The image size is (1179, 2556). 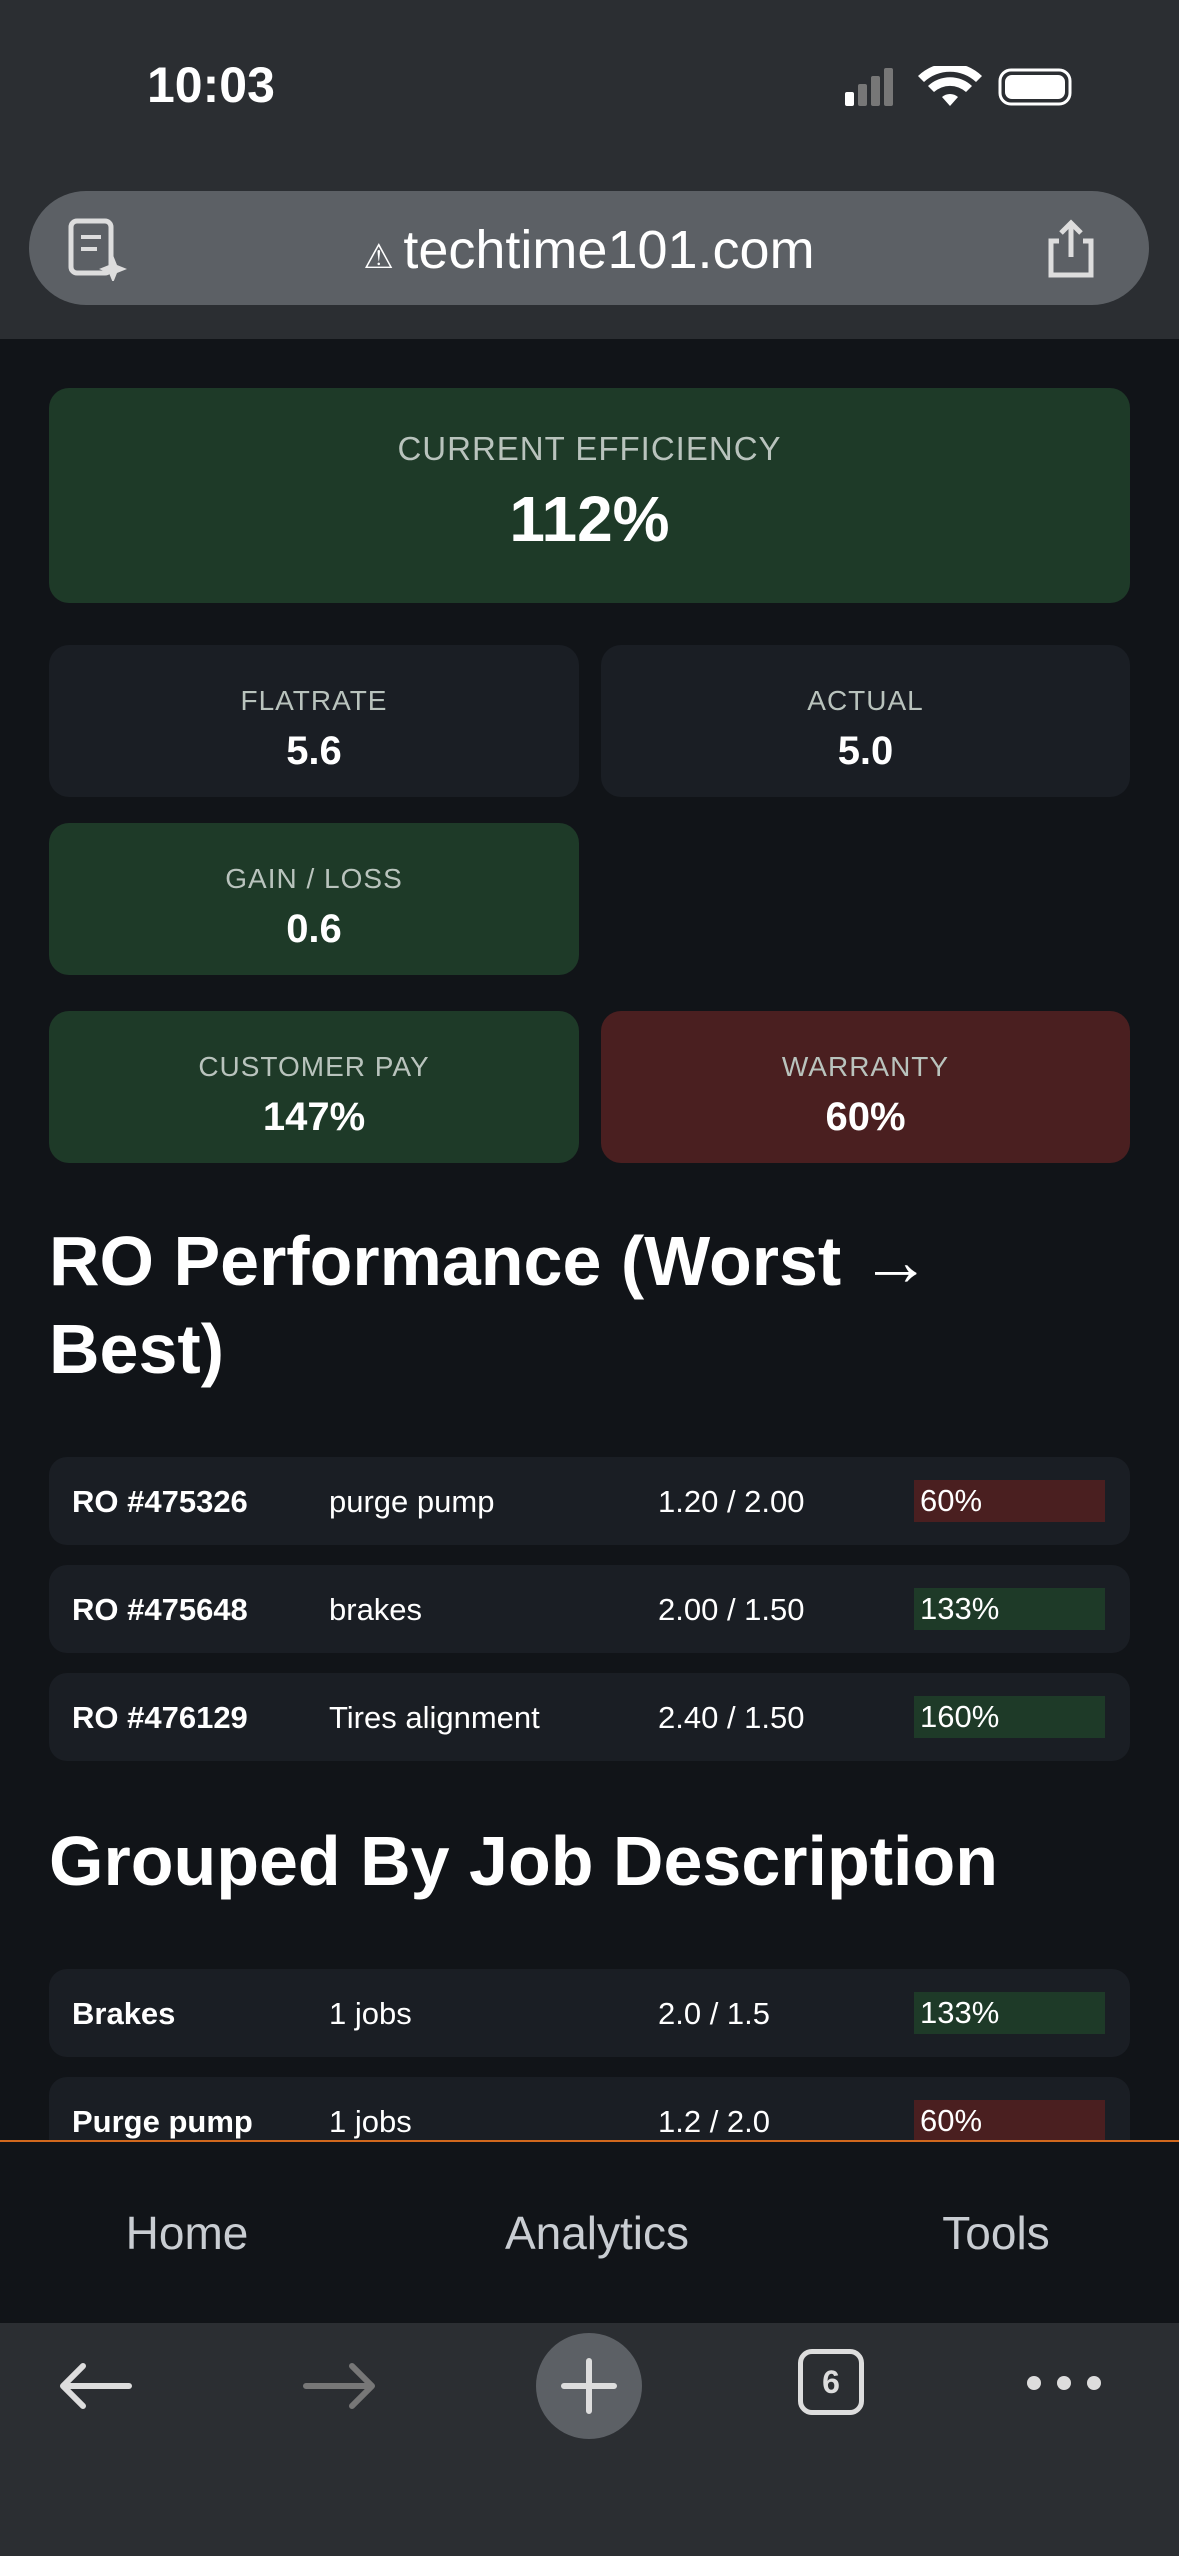 What do you see at coordinates (589, 519) in the screenshot?
I see `card-value: 112%` at bounding box center [589, 519].